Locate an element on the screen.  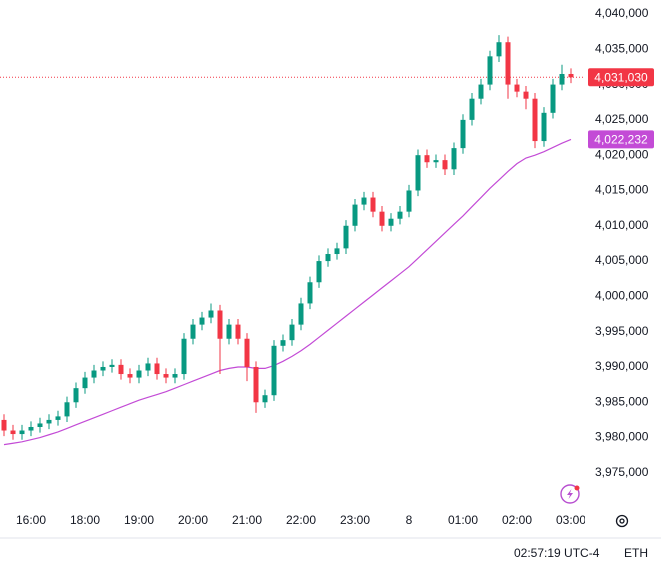
x-tick-label: 16:00 is located at coordinates (31, 520).